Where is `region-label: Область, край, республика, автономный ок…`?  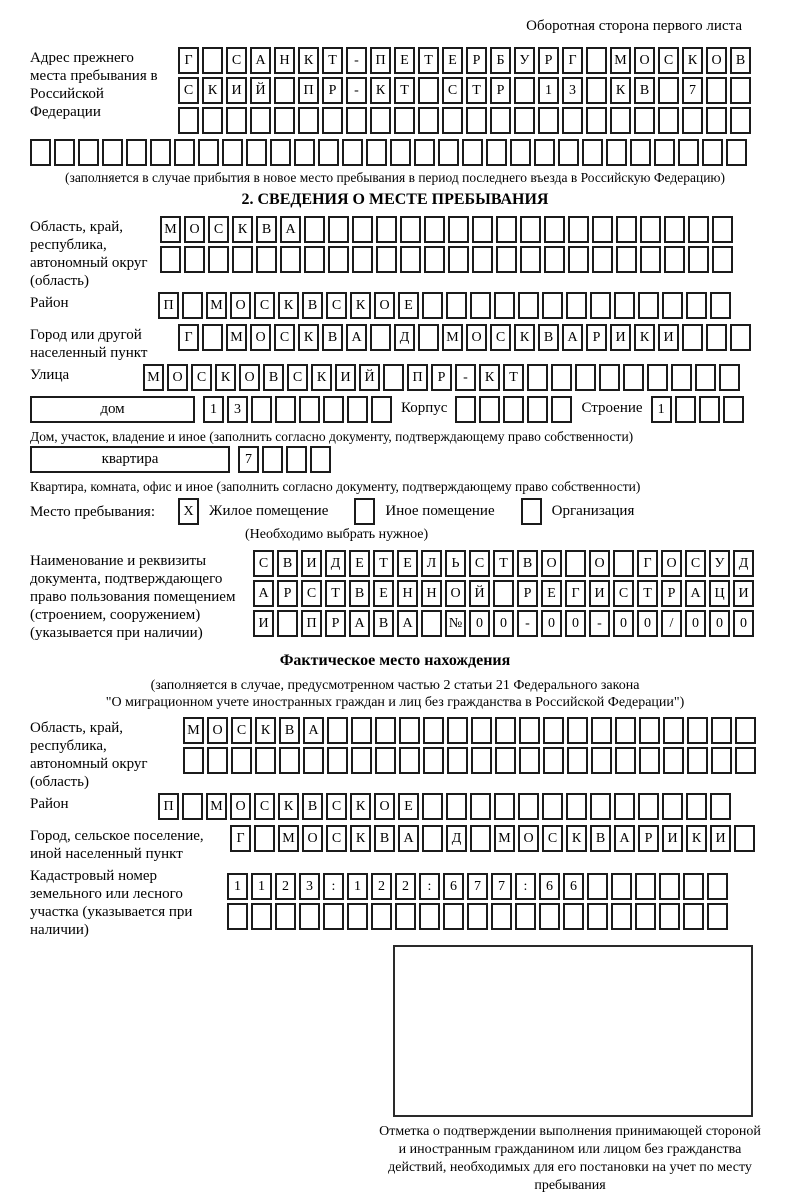 region-label: Область, край, республика, автономный ок… is located at coordinates (89, 254).